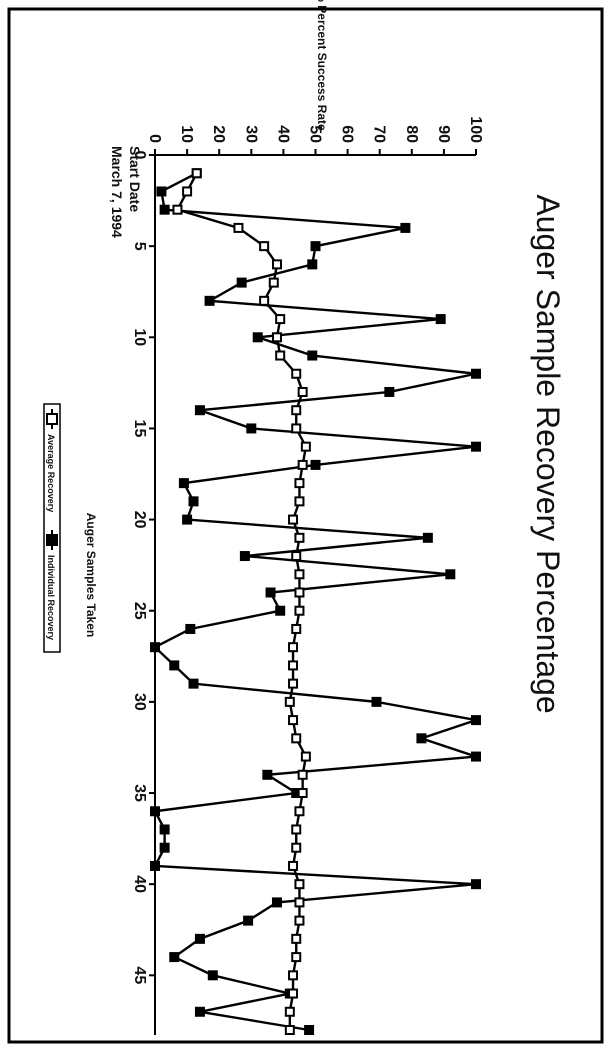 This screenshot has height=1056, width=611. I want to click on legend-box, so click(52, 528).